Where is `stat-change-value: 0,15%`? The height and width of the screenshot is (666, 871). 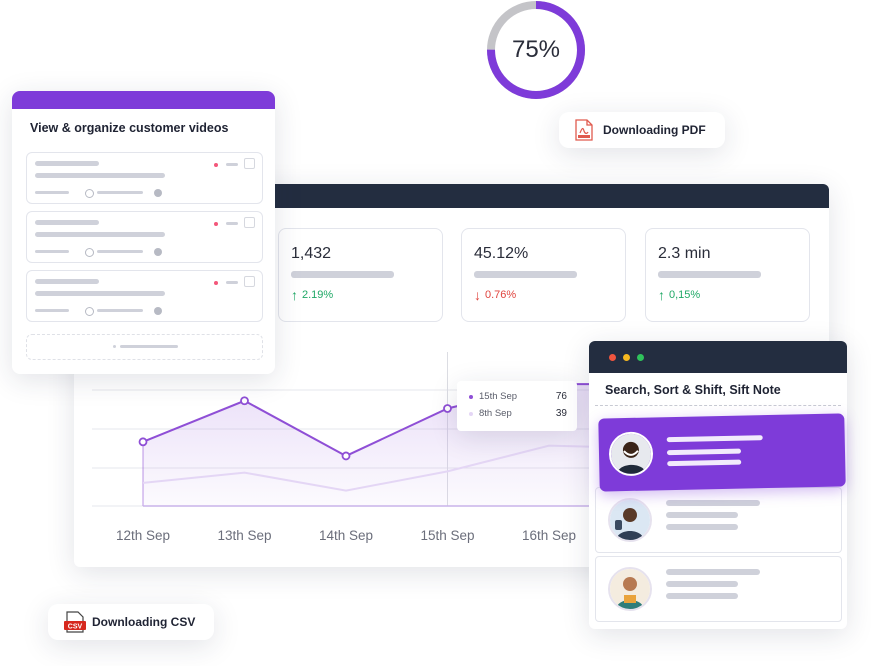
stat-change-value: 0,15% is located at coordinates (685, 295).